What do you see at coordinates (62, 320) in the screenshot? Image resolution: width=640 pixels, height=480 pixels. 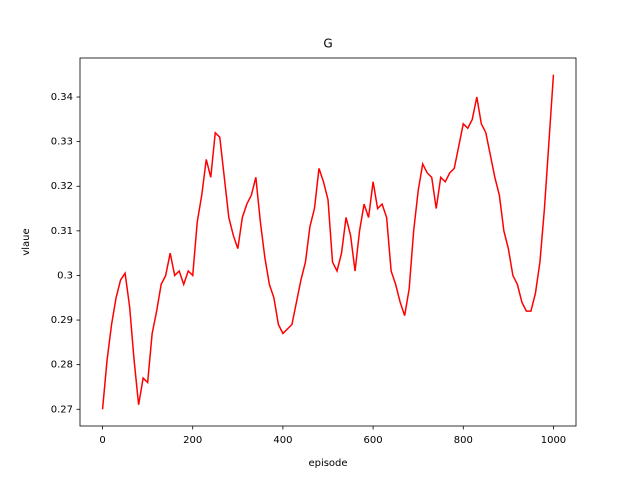 I see `y-tick-label: 0.29` at bounding box center [62, 320].